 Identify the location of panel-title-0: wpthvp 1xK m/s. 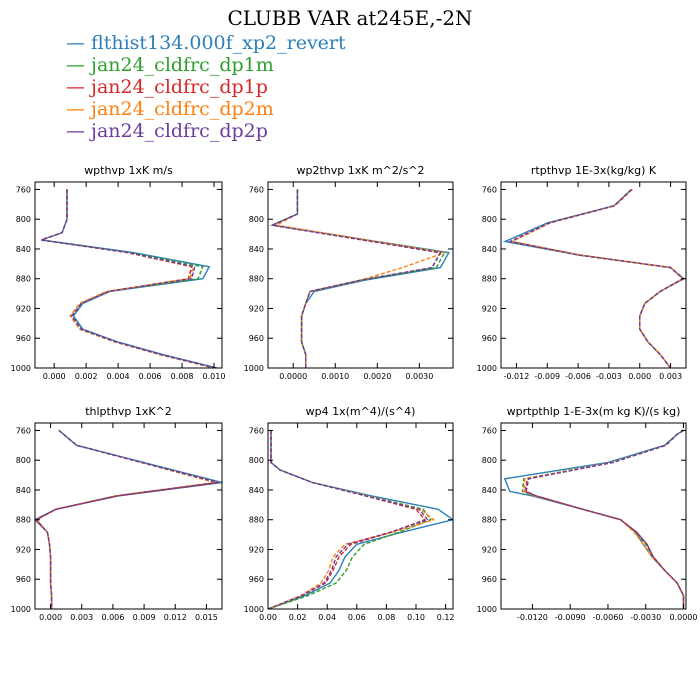
(128, 170).